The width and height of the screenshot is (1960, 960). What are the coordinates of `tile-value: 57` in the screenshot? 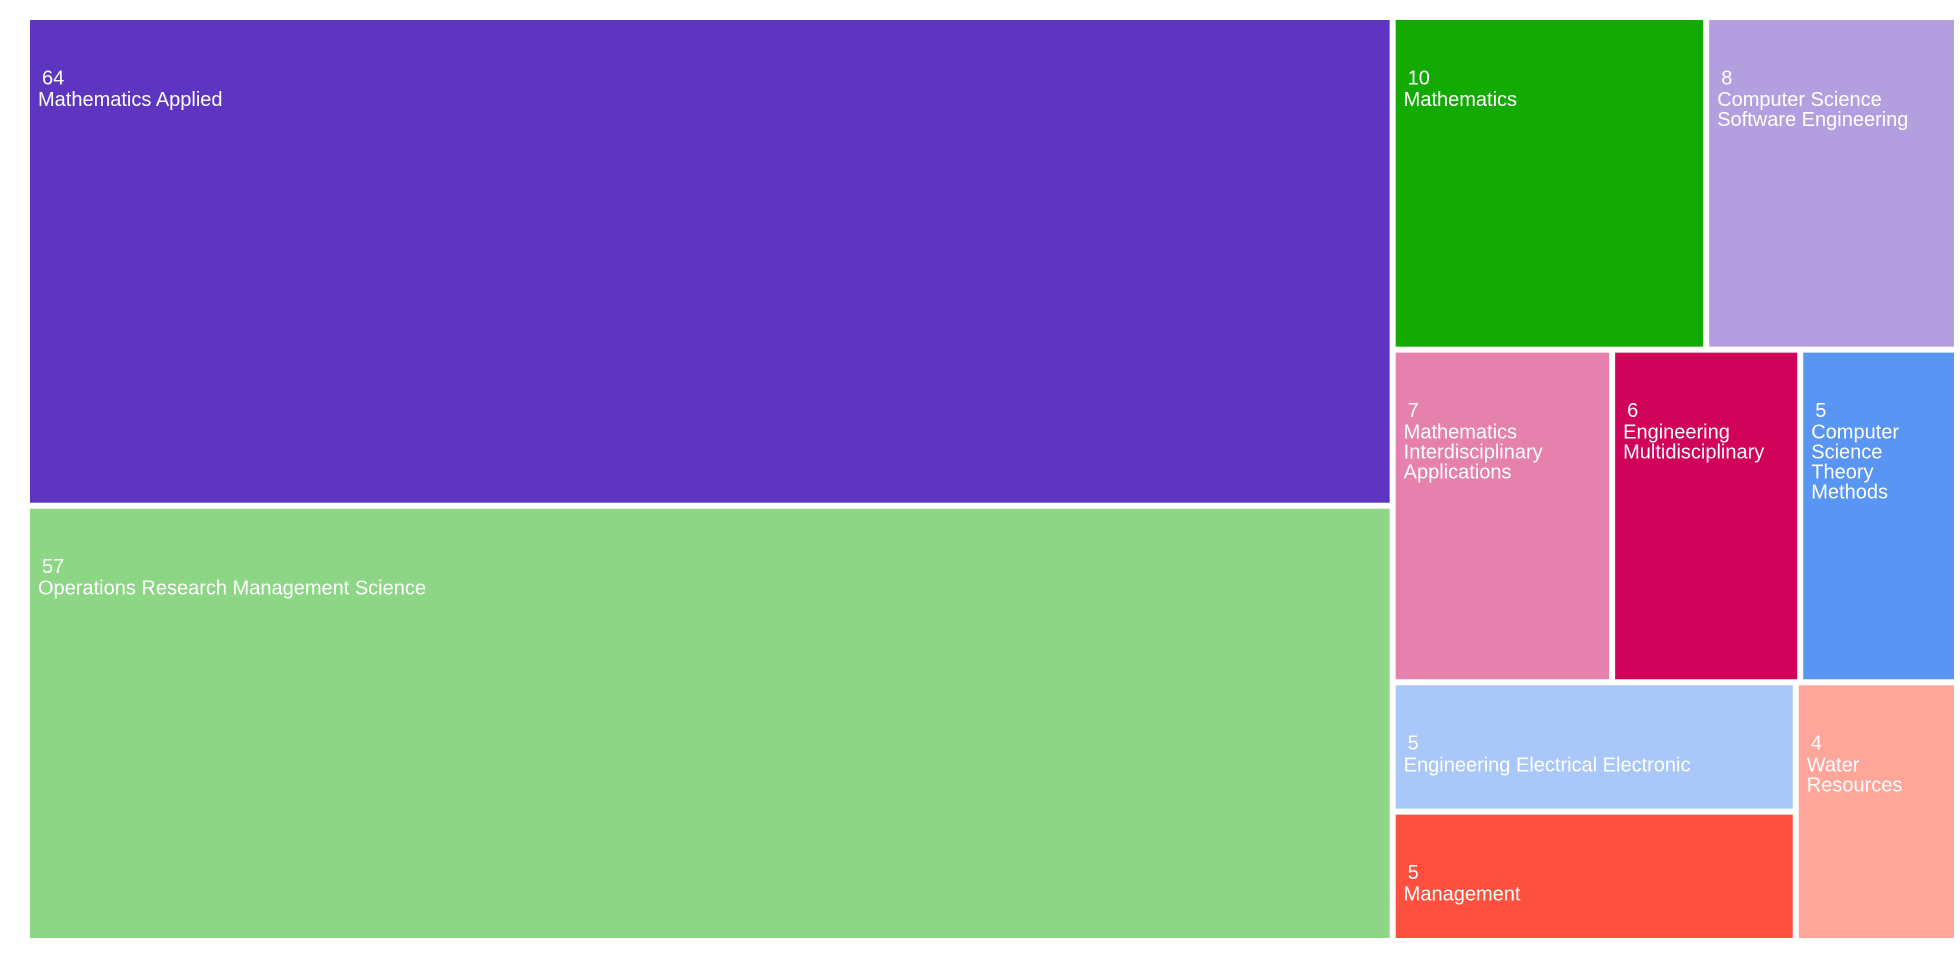 It's located at (53, 567).